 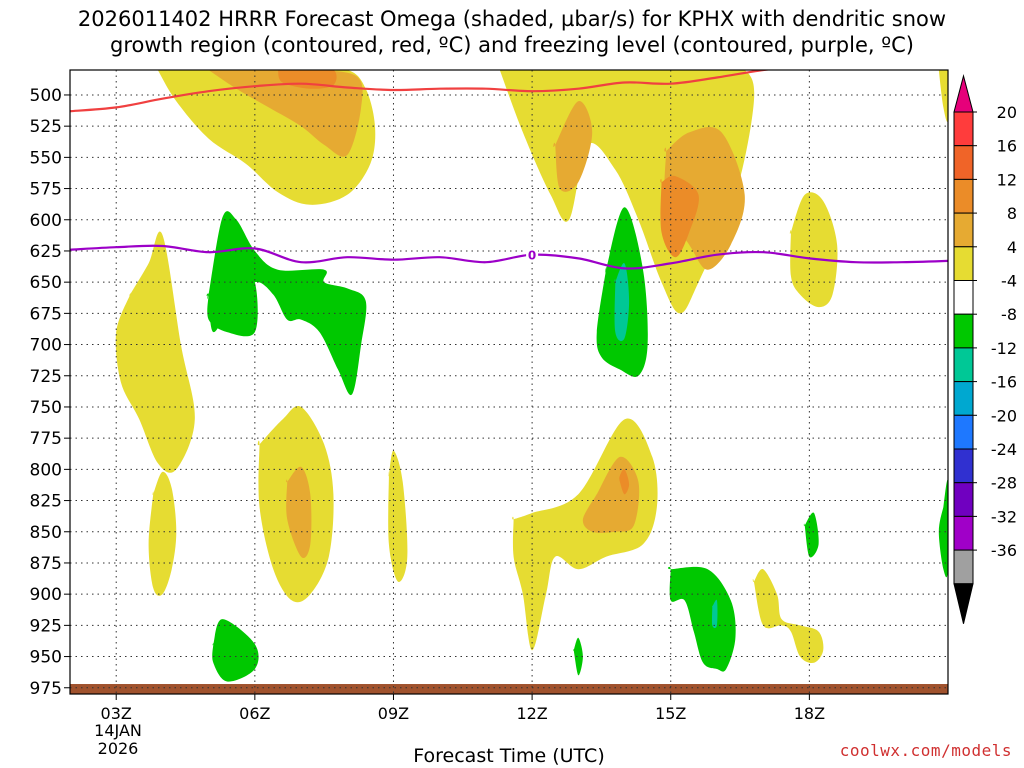 What do you see at coordinates (943, 96) in the screenshot?
I see `omega-region-yellow-far-right-top` at bounding box center [943, 96].